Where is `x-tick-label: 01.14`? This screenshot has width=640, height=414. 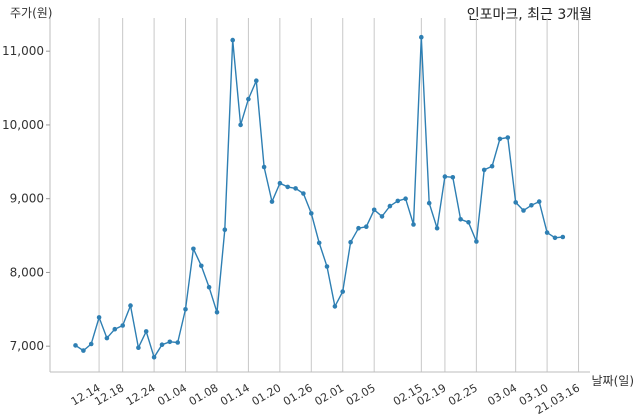 x-tick-label: 01.14 is located at coordinates (235, 394).